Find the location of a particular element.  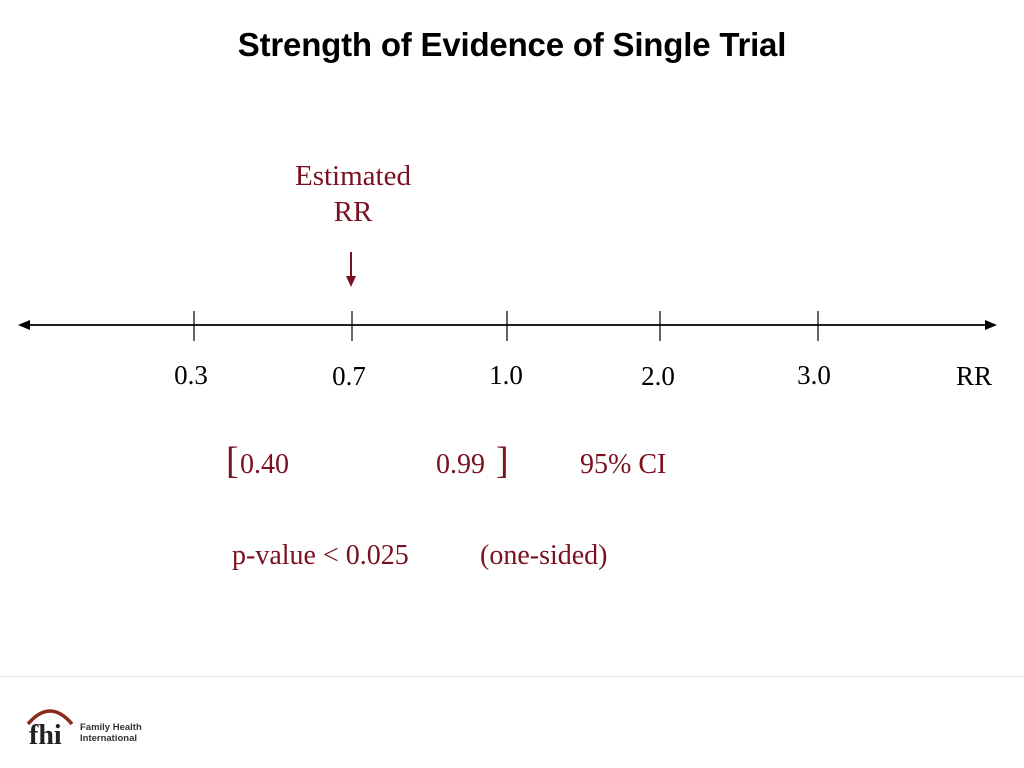

axis-right-arrowhead is located at coordinates (991, 325).